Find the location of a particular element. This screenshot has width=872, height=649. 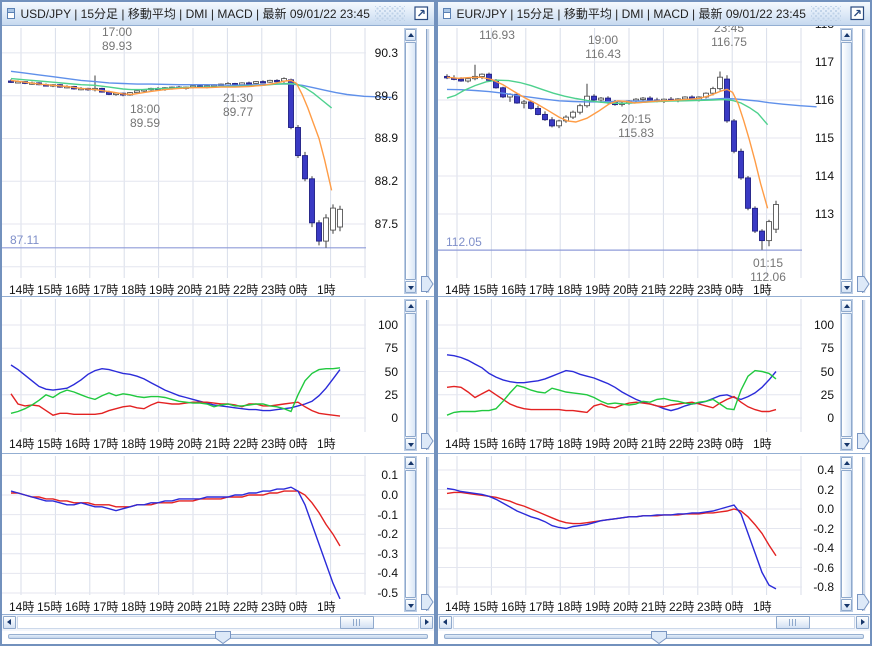

x-axis-label: 21時 is located at coordinates (218, 607).